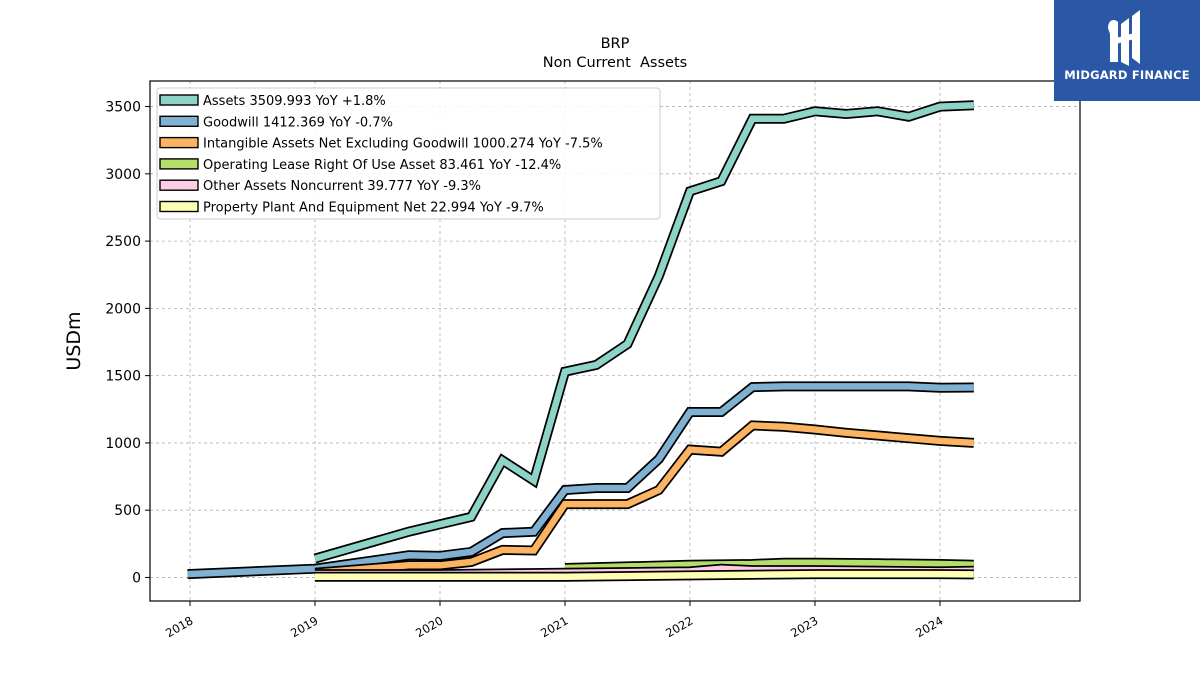 The height and width of the screenshot is (675, 1200). I want to click on y-tick-label: 2000, so click(123, 309).